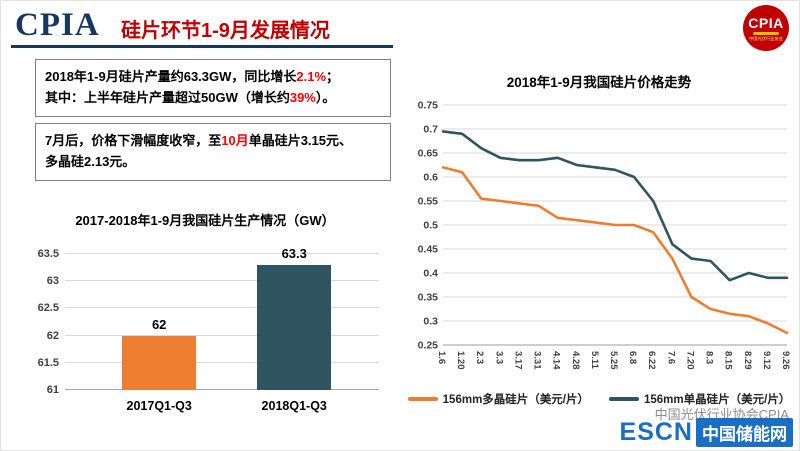  Describe the element at coordinates (302, 97) in the screenshot. I see `note-highlight: 39%` at that location.